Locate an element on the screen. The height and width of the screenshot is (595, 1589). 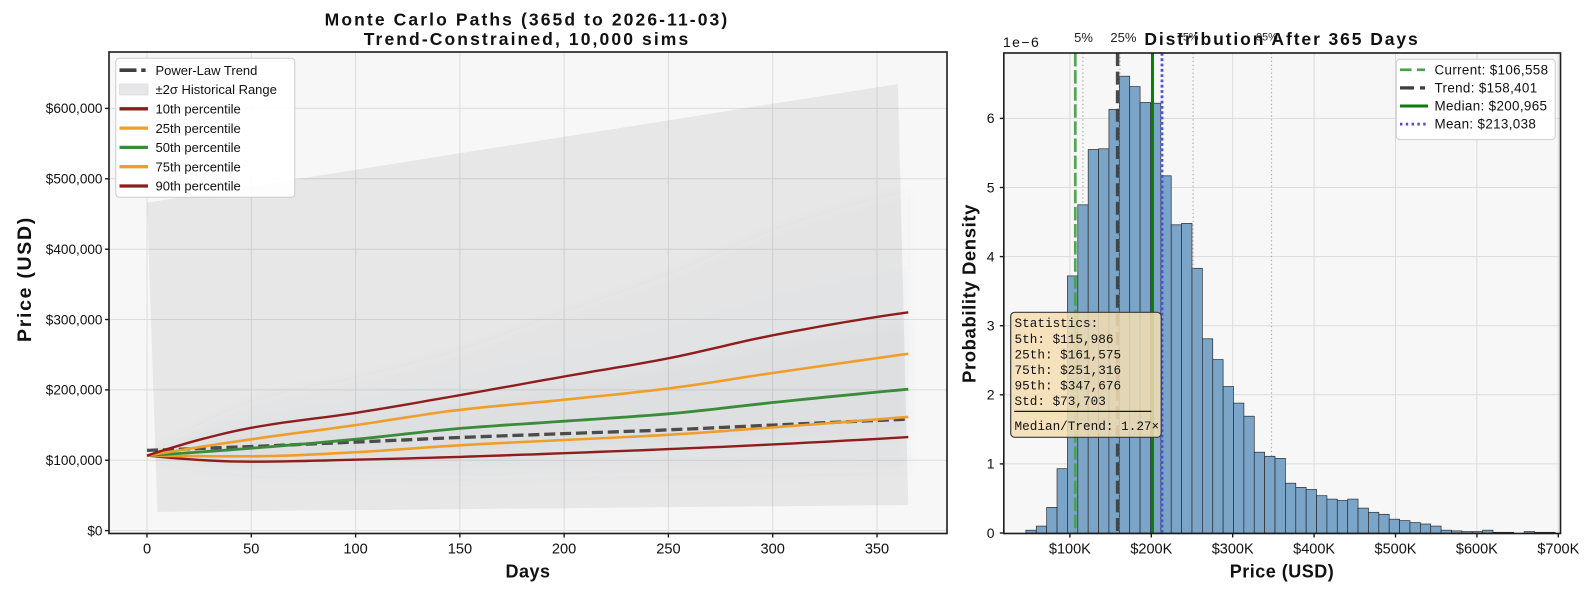
svg-text: 100 is located at coordinates (355, 550).